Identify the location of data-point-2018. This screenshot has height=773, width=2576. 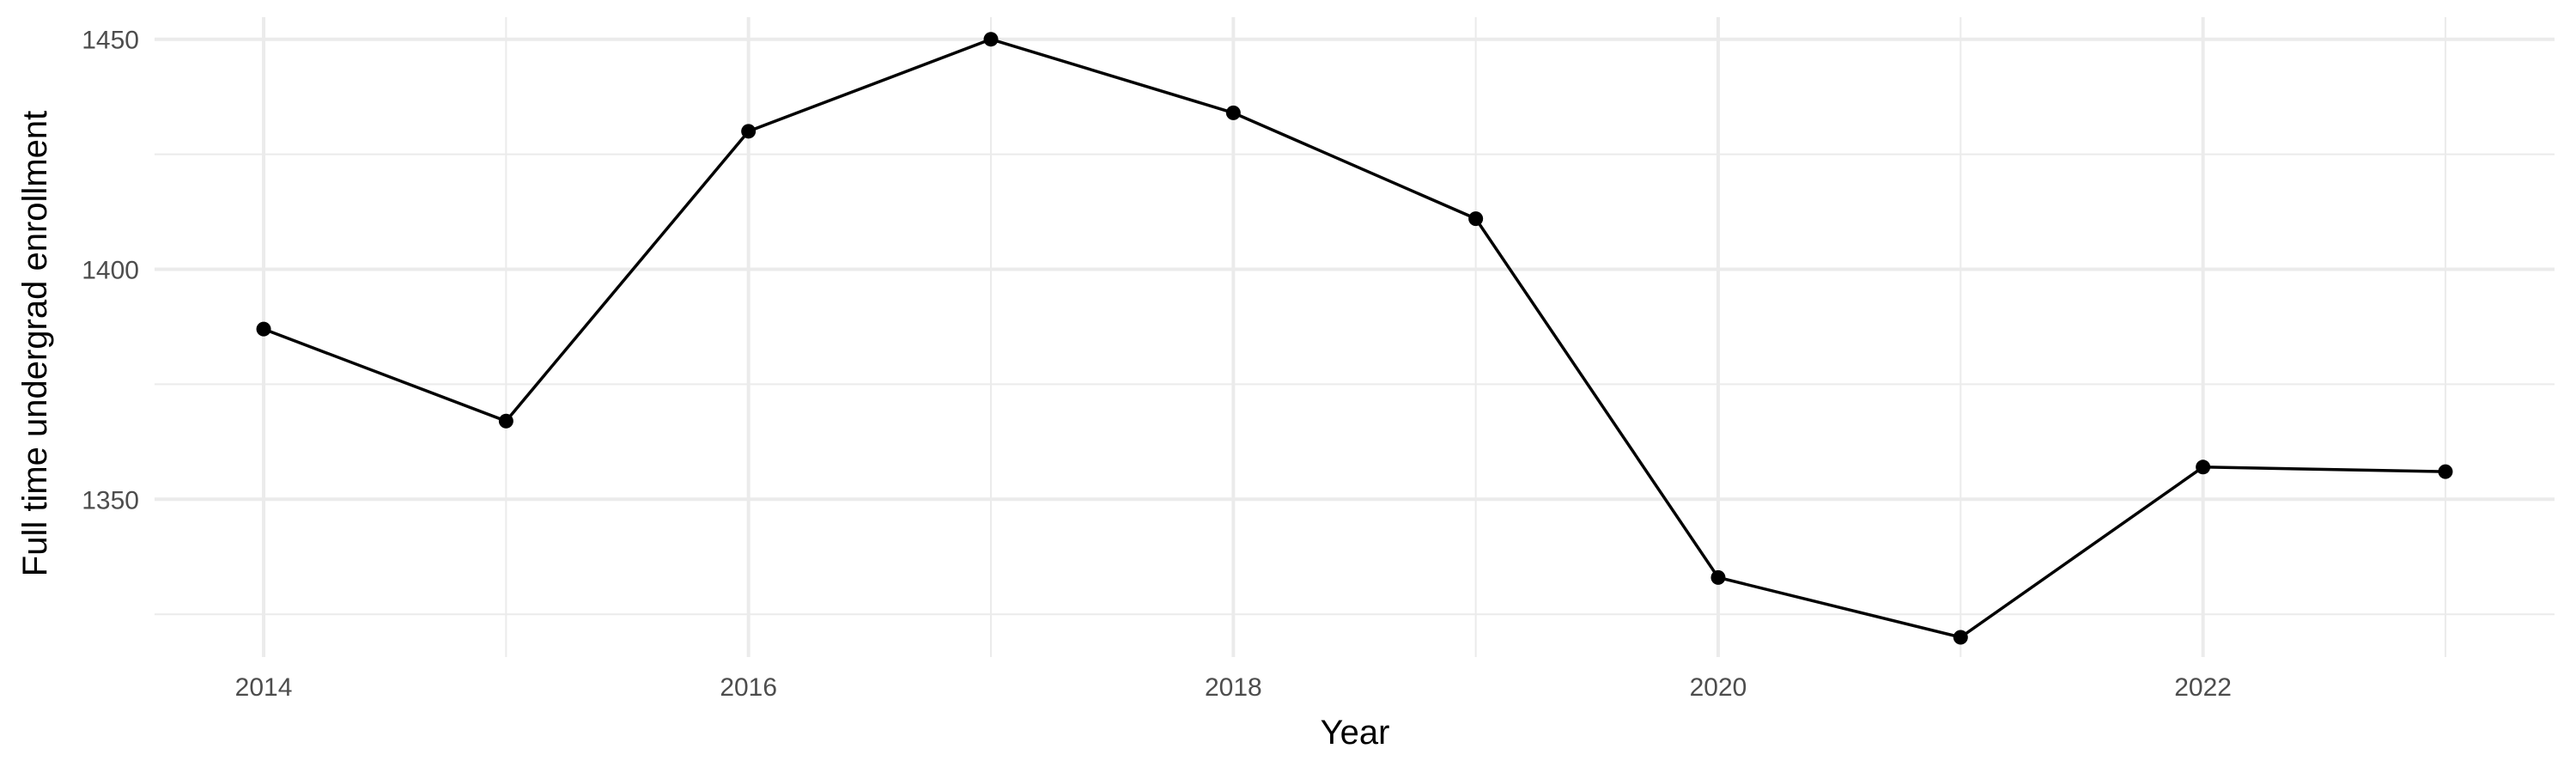
(1233, 113).